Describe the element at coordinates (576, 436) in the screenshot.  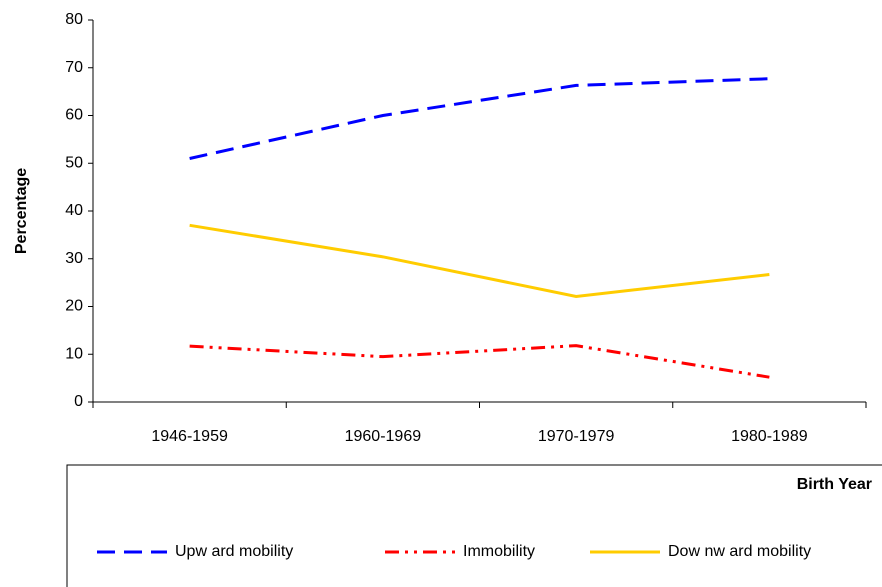
I see `x-tick-label: 1970-1979` at that location.